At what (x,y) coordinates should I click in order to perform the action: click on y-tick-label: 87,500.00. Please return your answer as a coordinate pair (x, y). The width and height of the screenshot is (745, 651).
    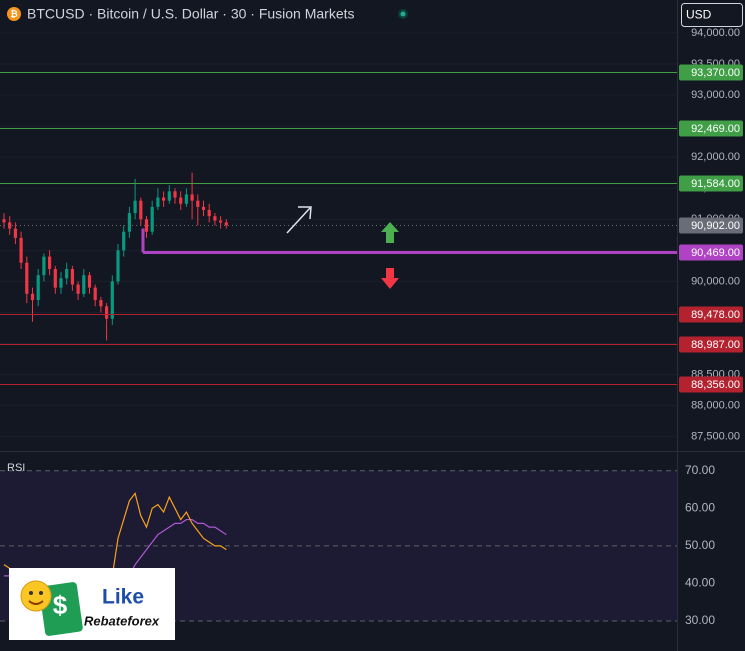
    Looking at the image, I should click on (715, 437).